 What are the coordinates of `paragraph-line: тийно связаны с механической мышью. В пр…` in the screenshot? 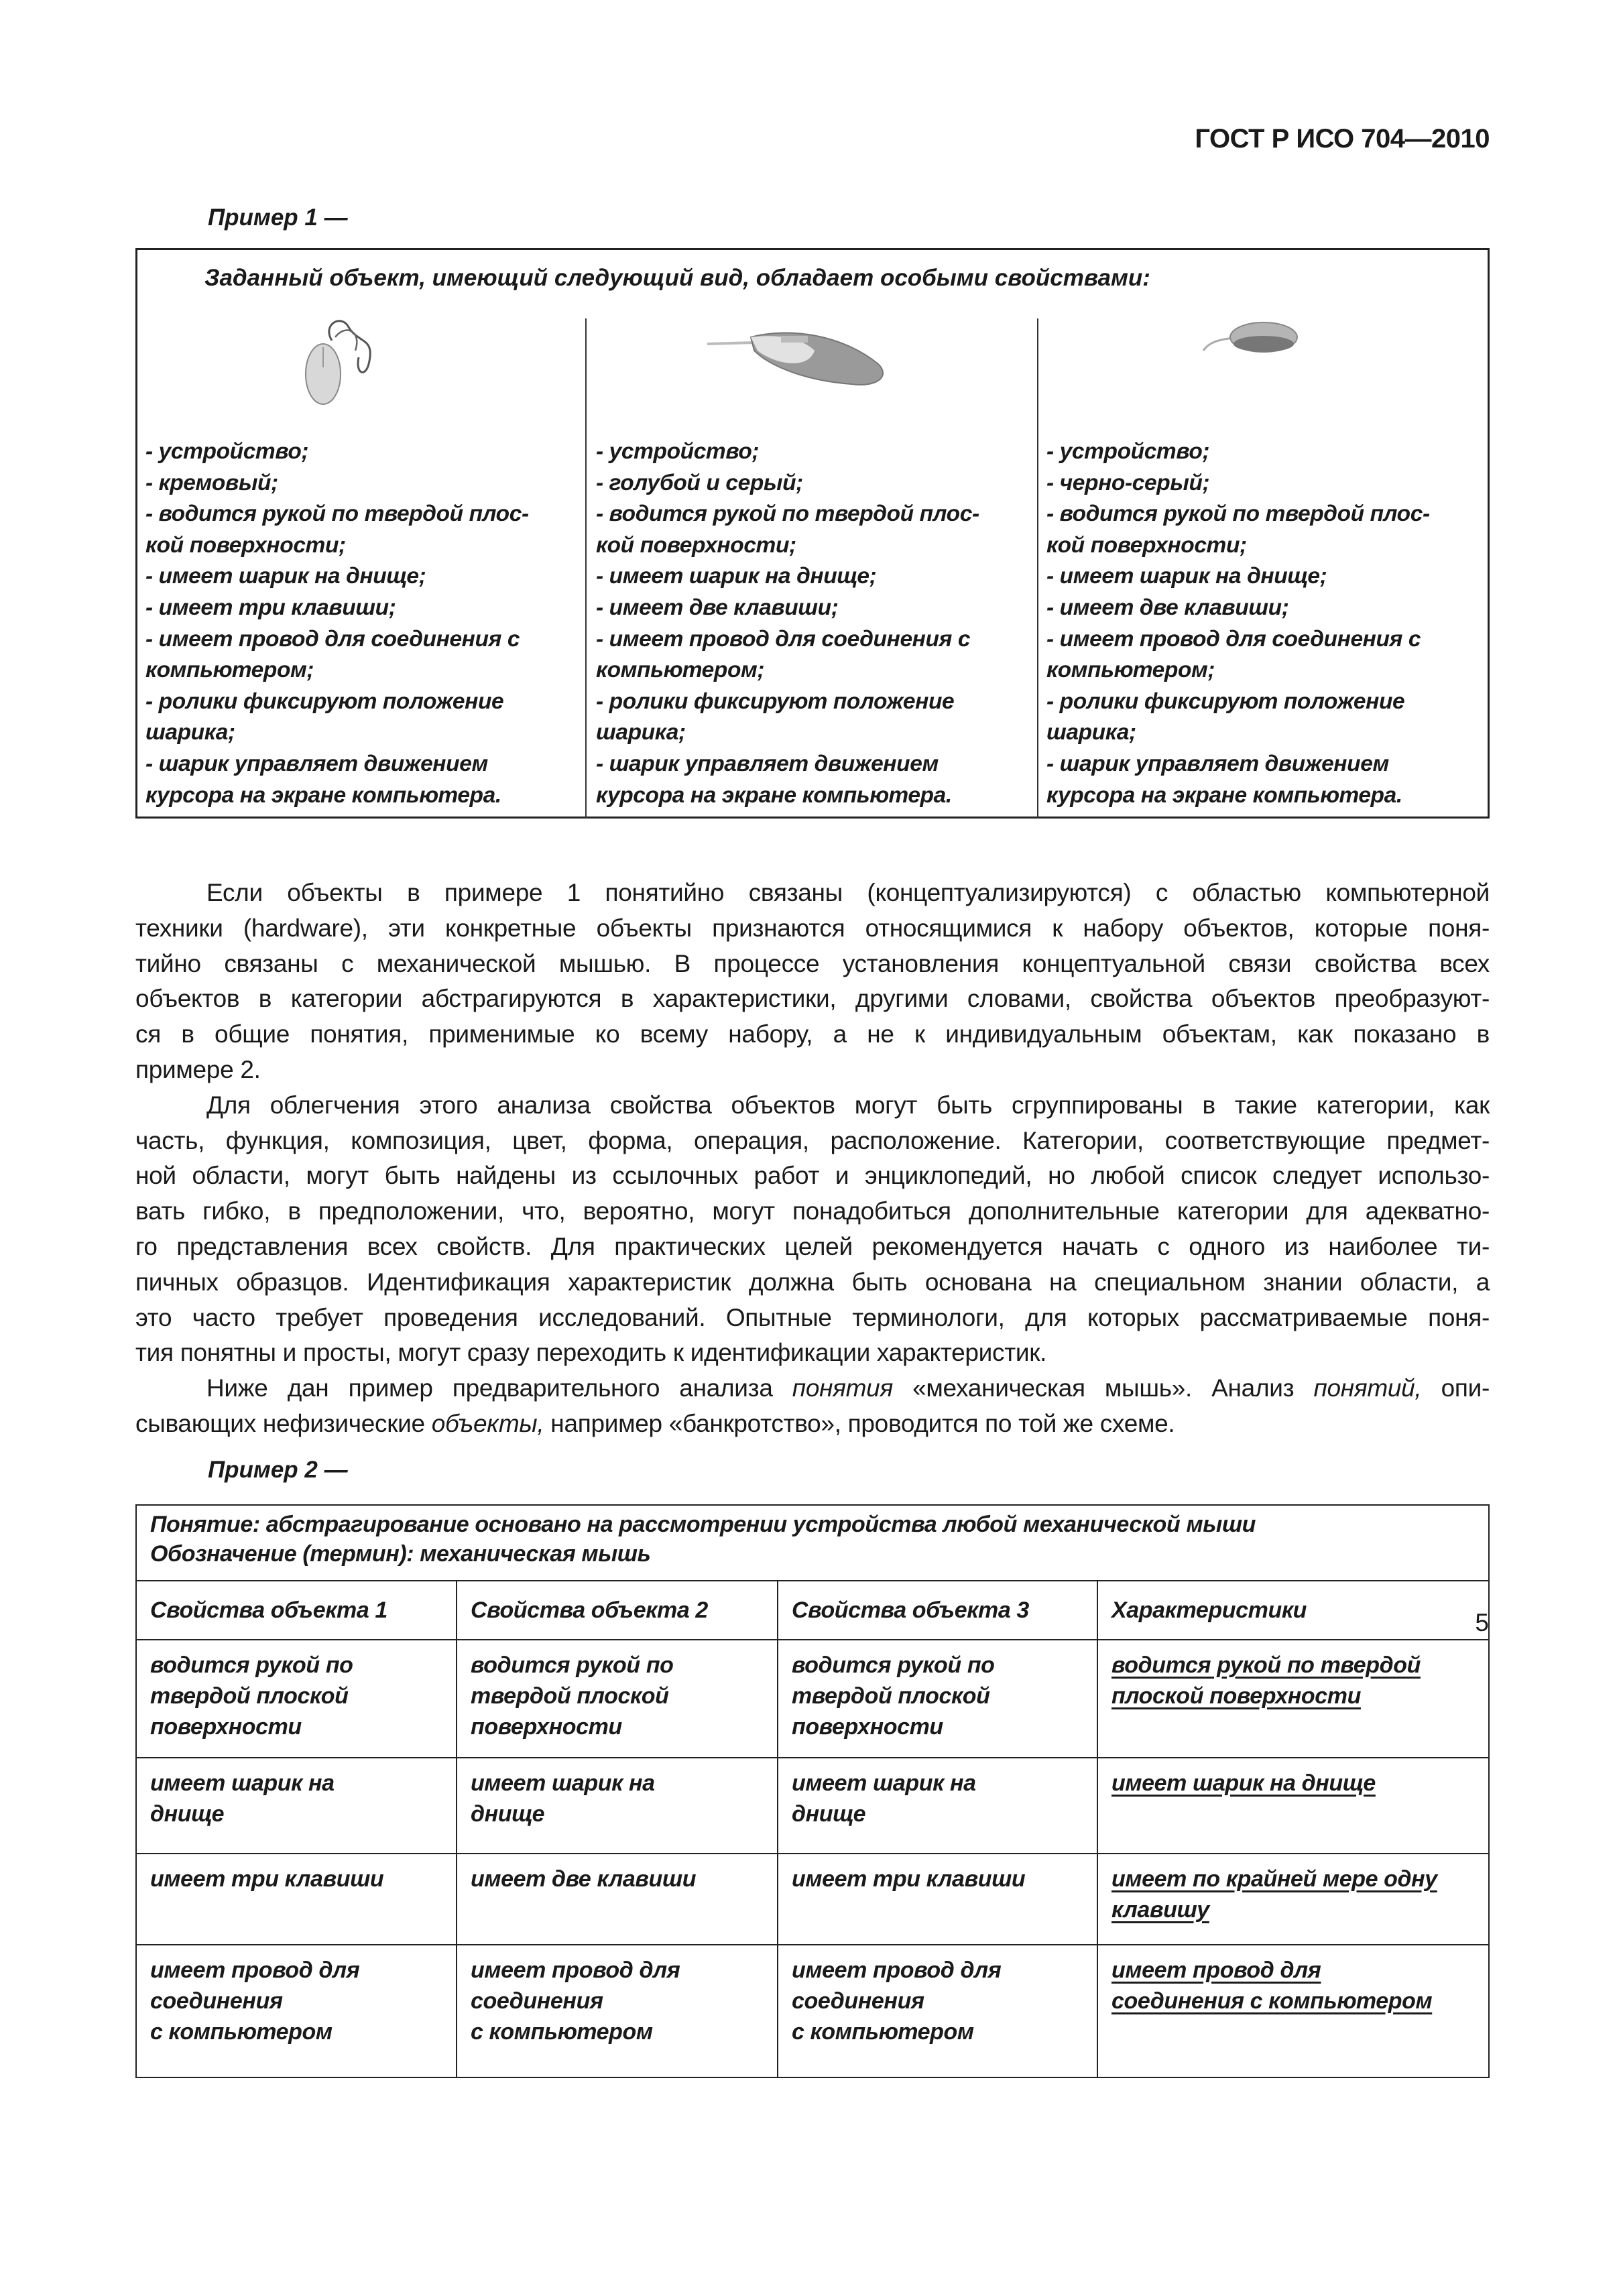 It's located at (812, 963).